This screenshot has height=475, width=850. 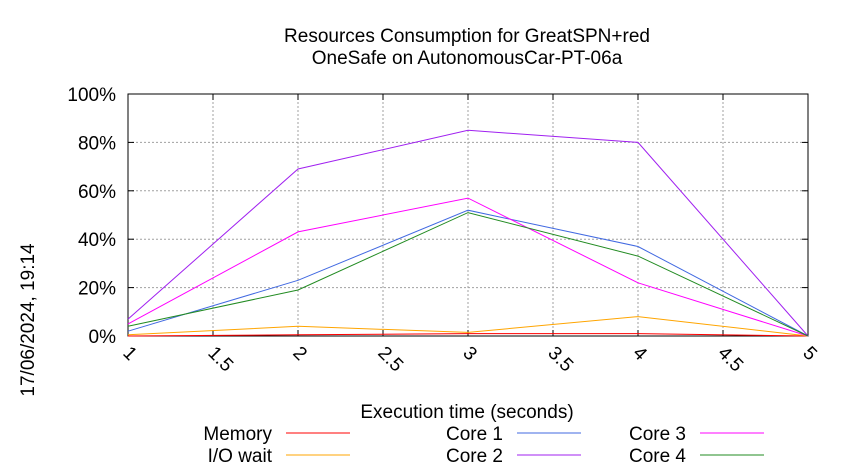 I want to click on chart-title-line-2: OneSafe on AutonomousCar-PT-06a, so click(x=467, y=58).